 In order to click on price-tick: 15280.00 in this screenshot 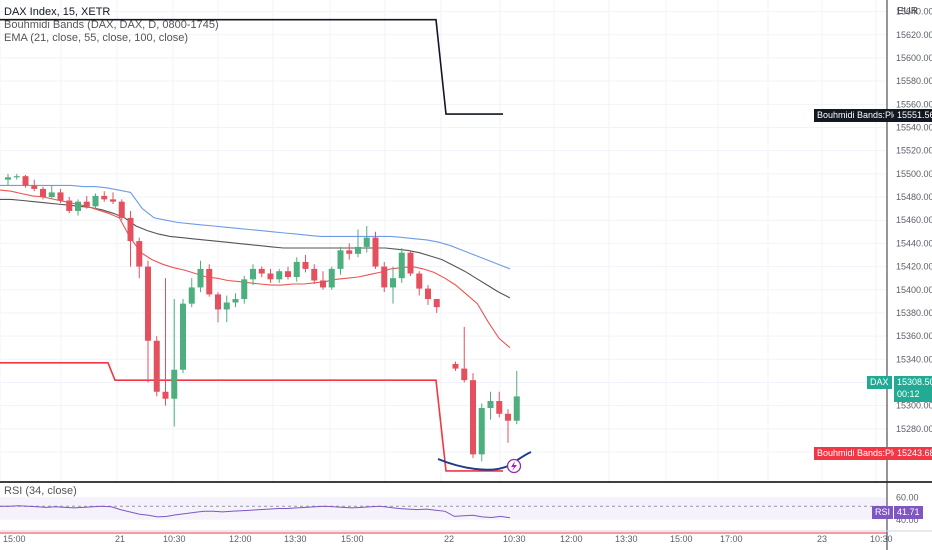, I will do `click(914, 429)`.